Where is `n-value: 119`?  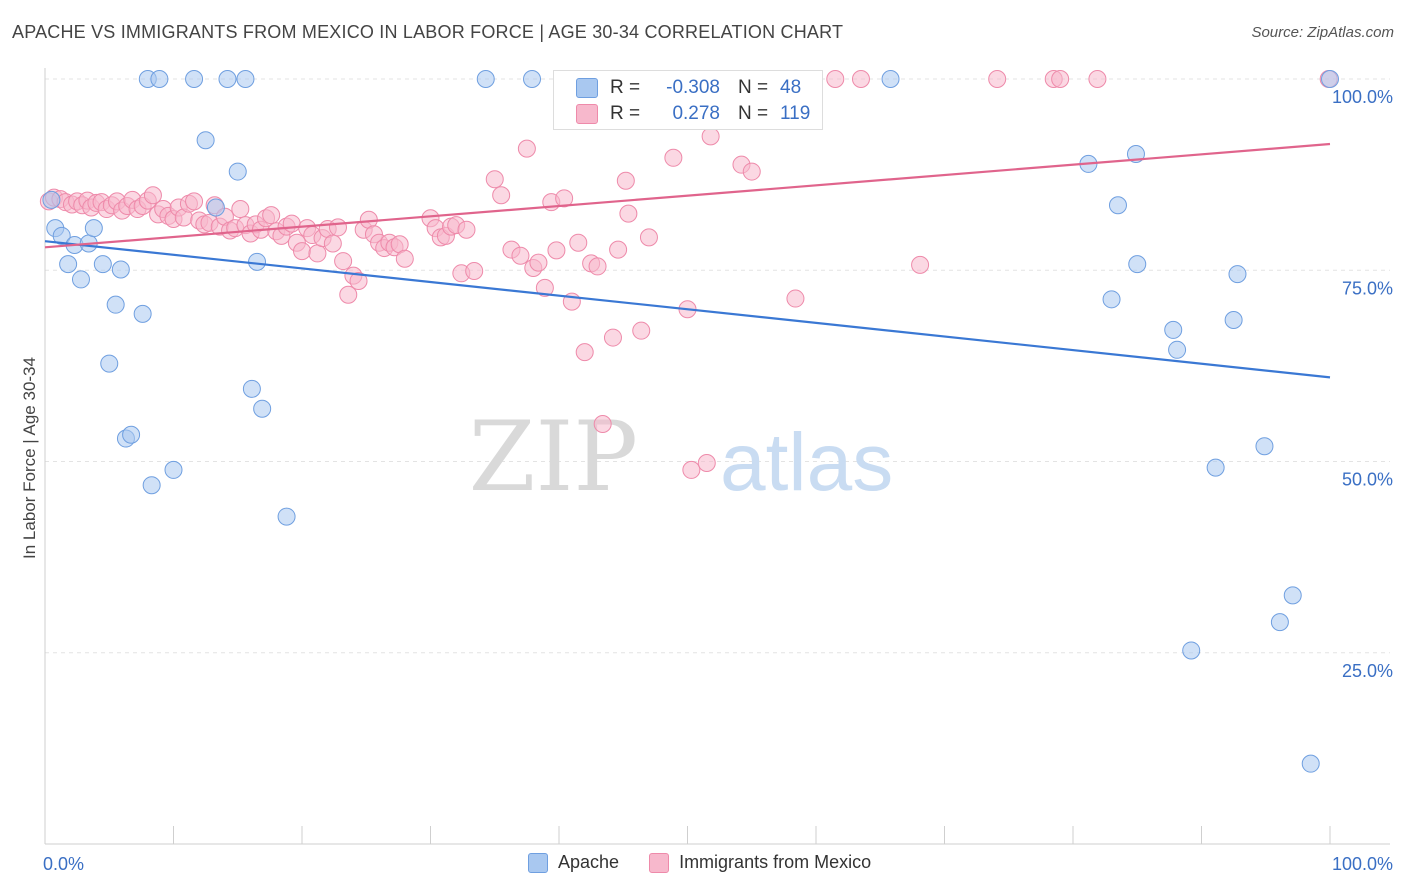 n-value: 119 is located at coordinates (795, 113).